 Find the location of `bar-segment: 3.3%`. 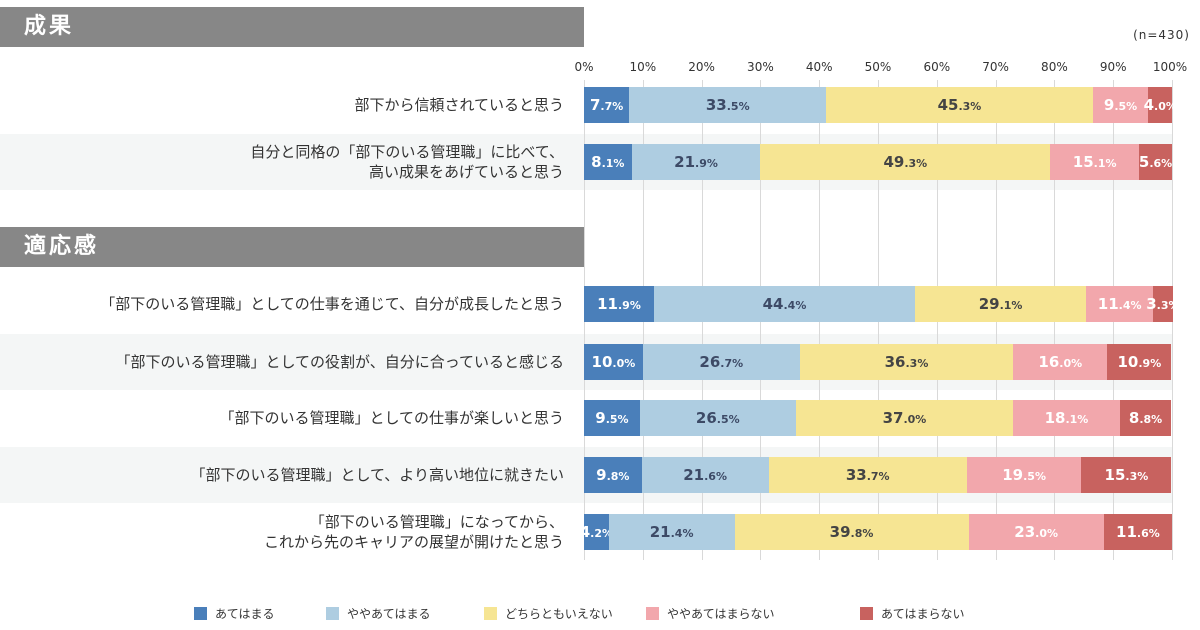

bar-segment: 3.3% is located at coordinates (1163, 304).